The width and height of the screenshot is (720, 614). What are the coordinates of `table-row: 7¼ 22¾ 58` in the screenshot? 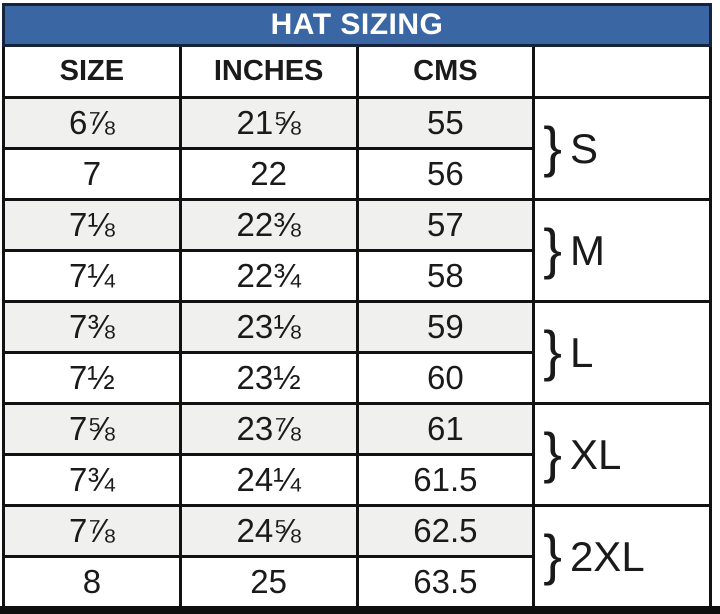 It's located at (356, 276).